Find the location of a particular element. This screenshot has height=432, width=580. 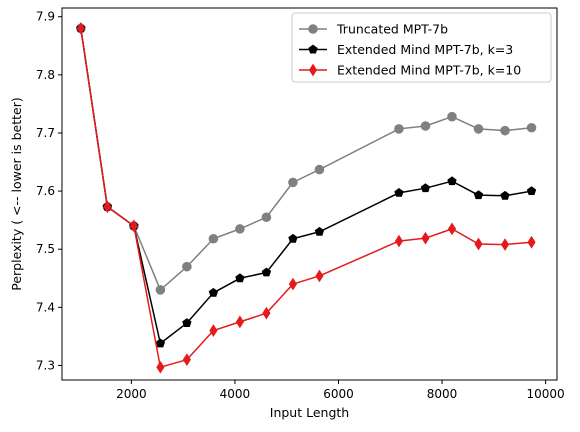

y-axis-label: Perplexity ( <-- lower is better) is located at coordinates (16, 194).